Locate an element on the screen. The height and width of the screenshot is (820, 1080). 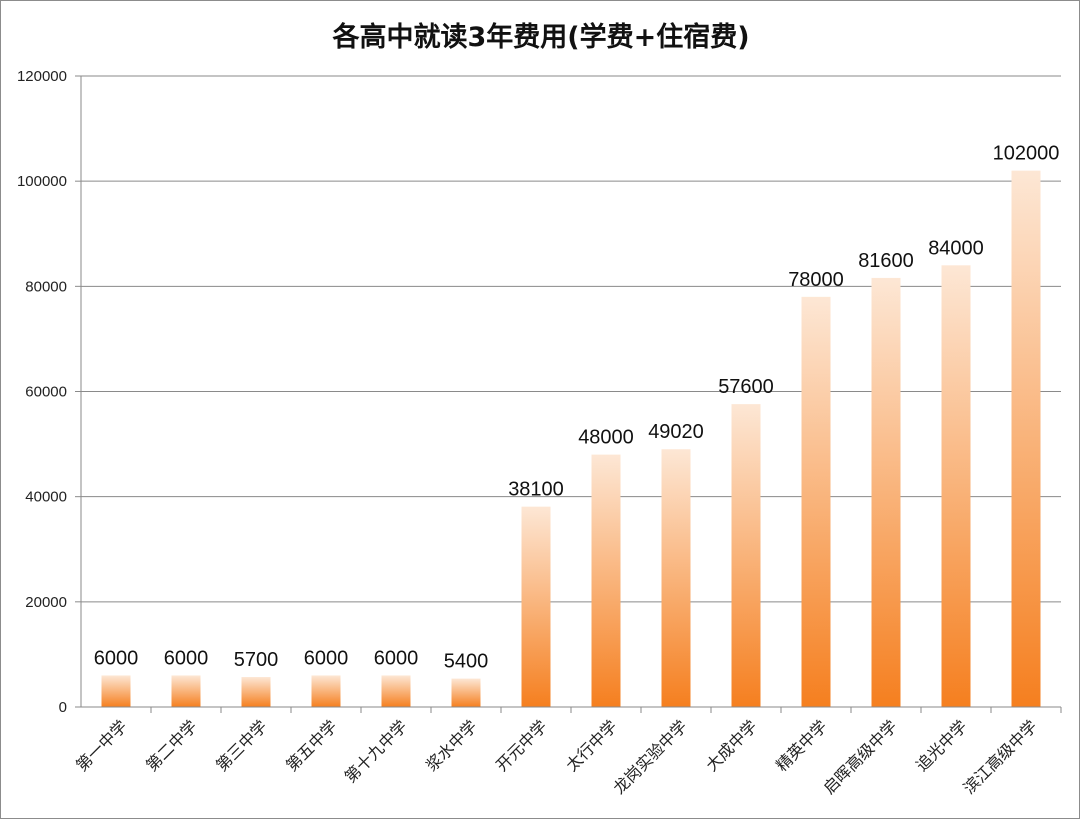
y-tick-label: 0 is located at coordinates (63, 707).